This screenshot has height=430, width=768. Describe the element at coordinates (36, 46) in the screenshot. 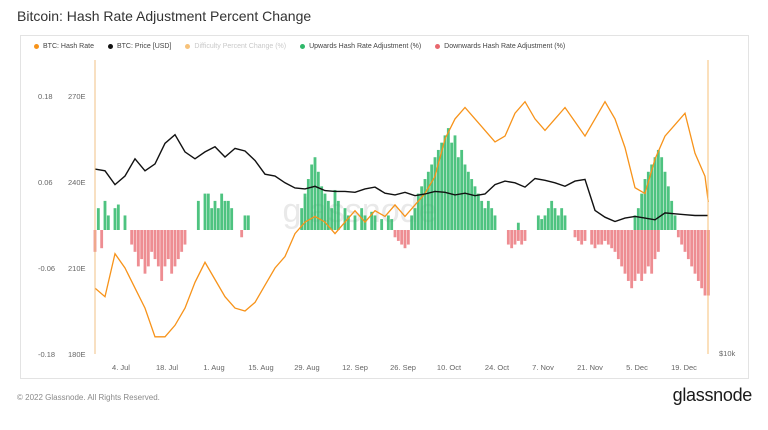

I see `legend-dot-hash-rate` at that location.